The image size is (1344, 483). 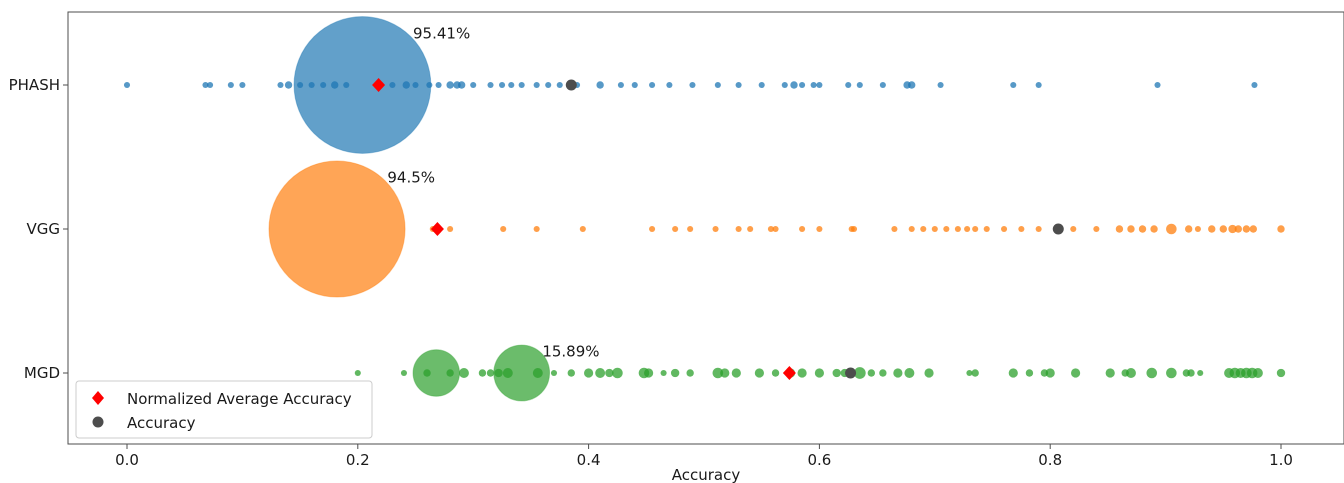 What do you see at coordinates (379, 85) in the screenshot?
I see `phash-normalized-marker` at bounding box center [379, 85].